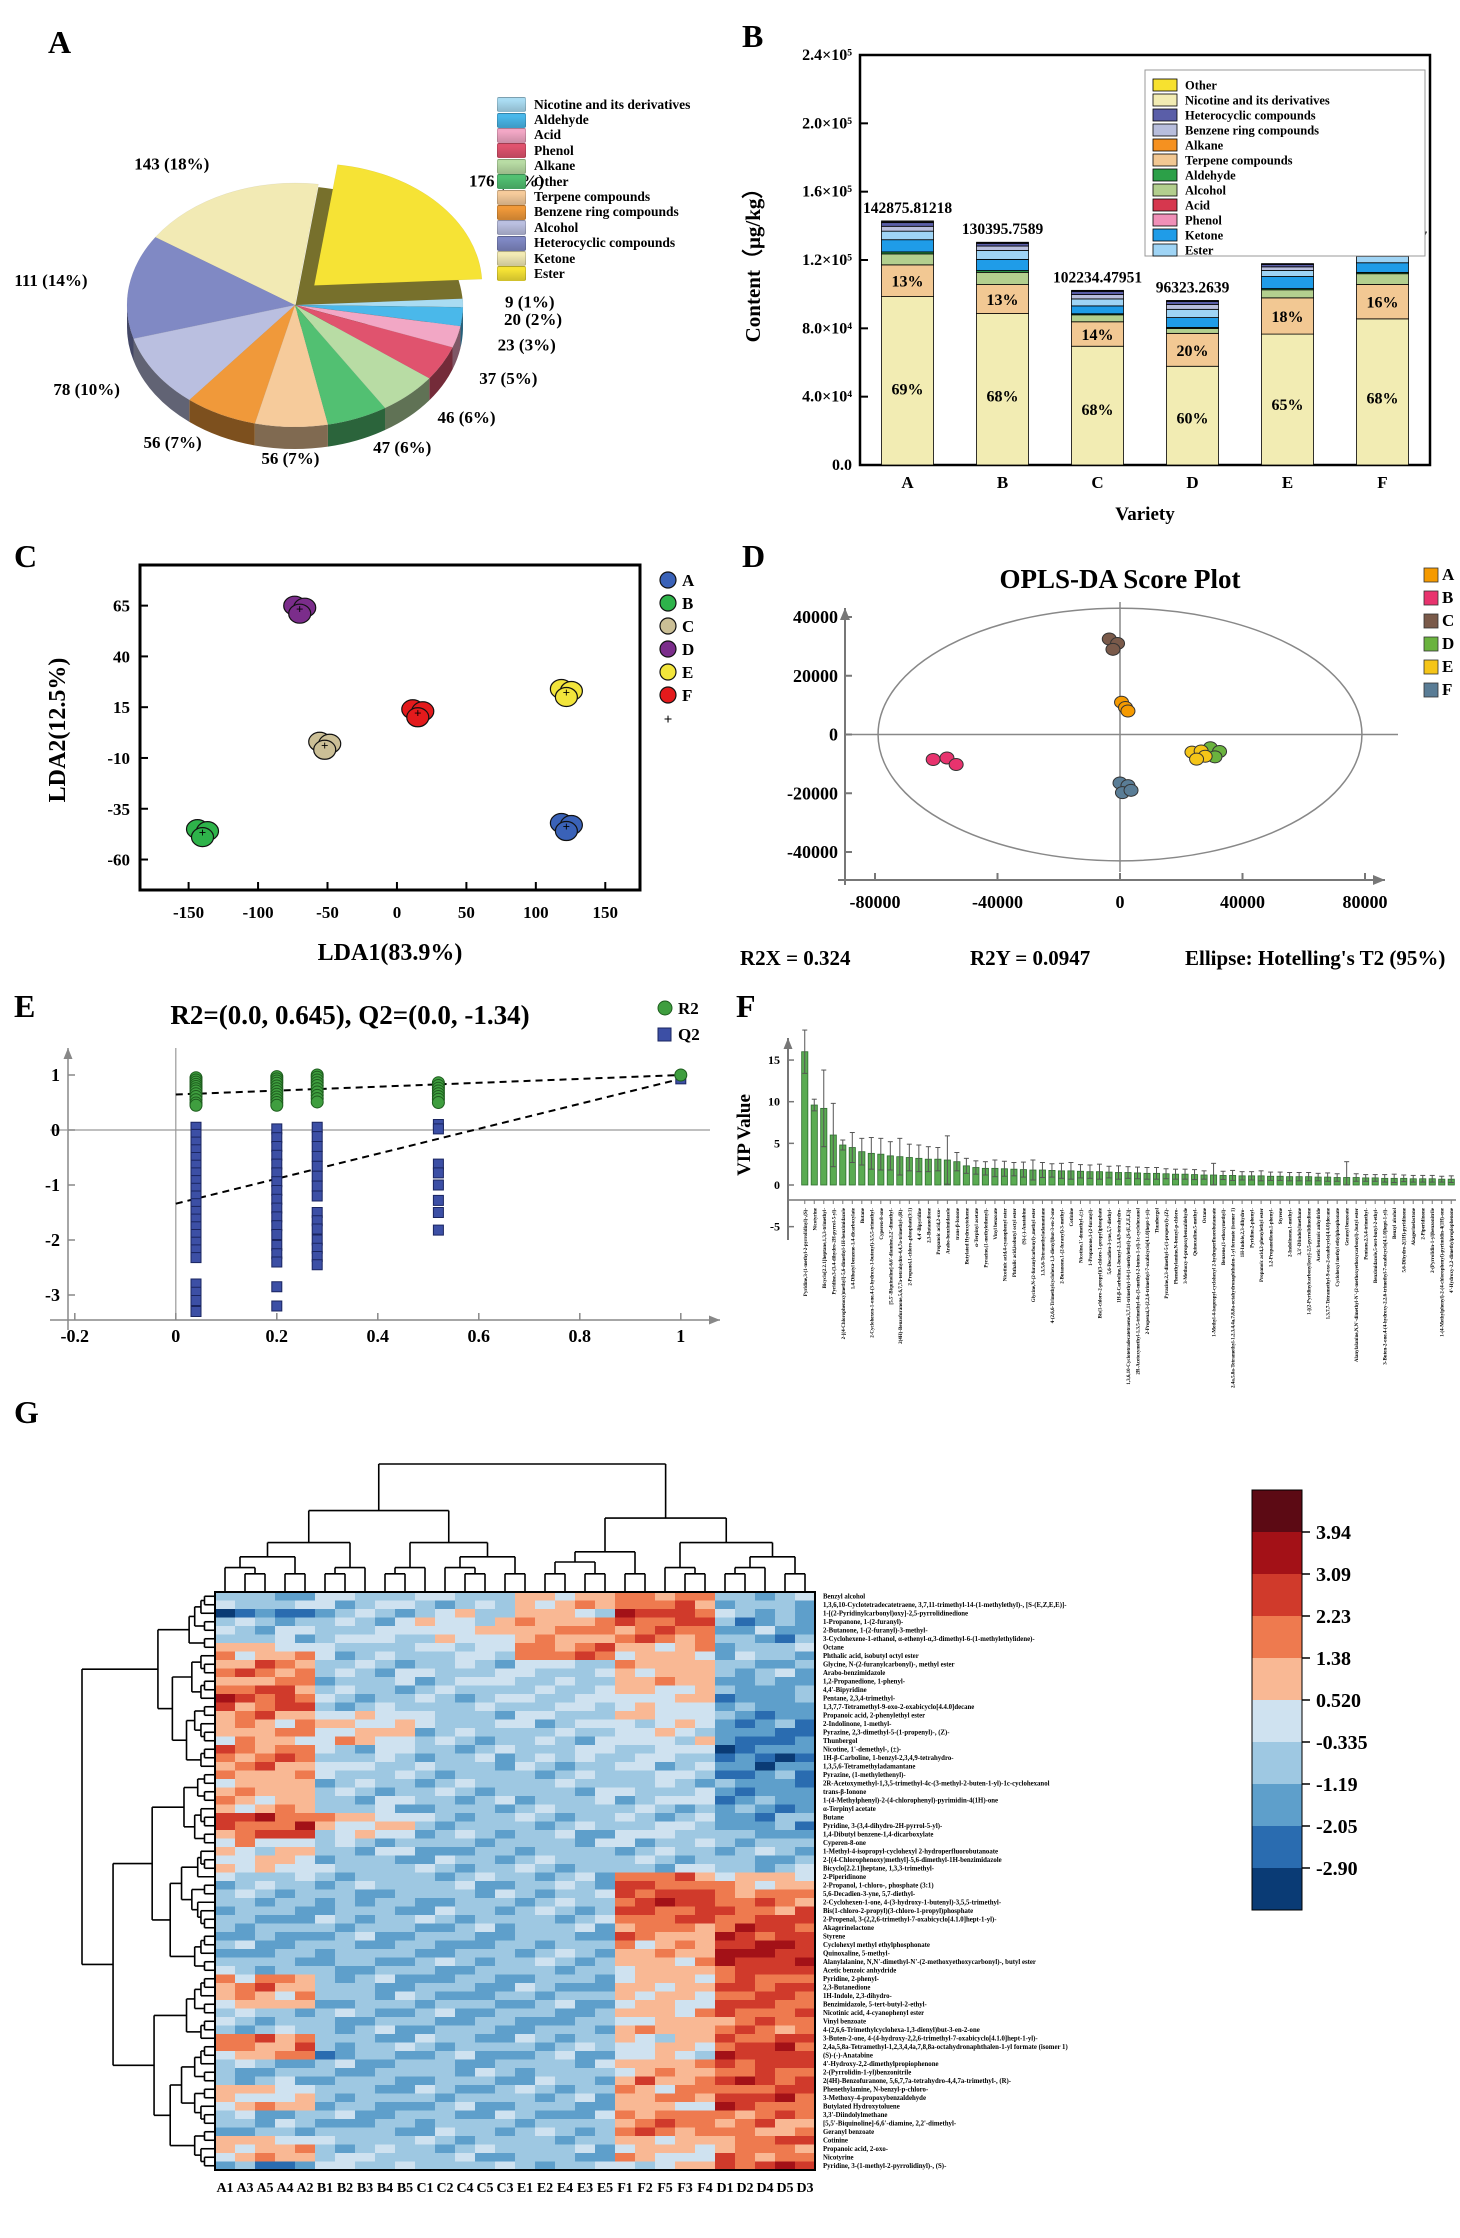 The width and height of the screenshot is (1460, 2238). What do you see at coordinates (1338, 1246) in the screenshot?
I see `vip-bar-label: Cyclohexyl methyl ethylphosphonate` at bounding box center [1338, 1246].